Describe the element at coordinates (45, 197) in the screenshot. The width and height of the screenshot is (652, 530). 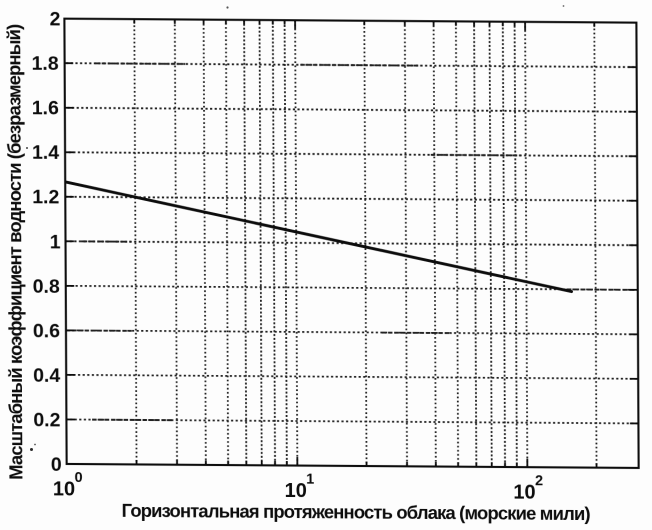
I see `svg-text: 1.2` at that location.